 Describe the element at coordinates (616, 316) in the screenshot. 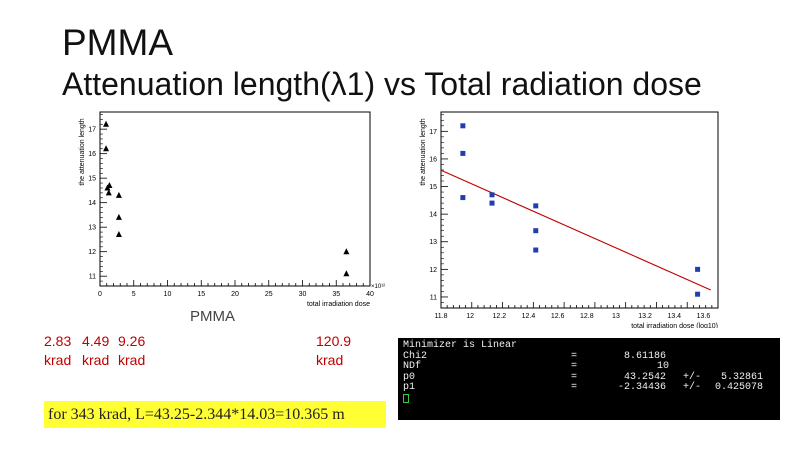

I see `x-tick-label: 13` at that location.